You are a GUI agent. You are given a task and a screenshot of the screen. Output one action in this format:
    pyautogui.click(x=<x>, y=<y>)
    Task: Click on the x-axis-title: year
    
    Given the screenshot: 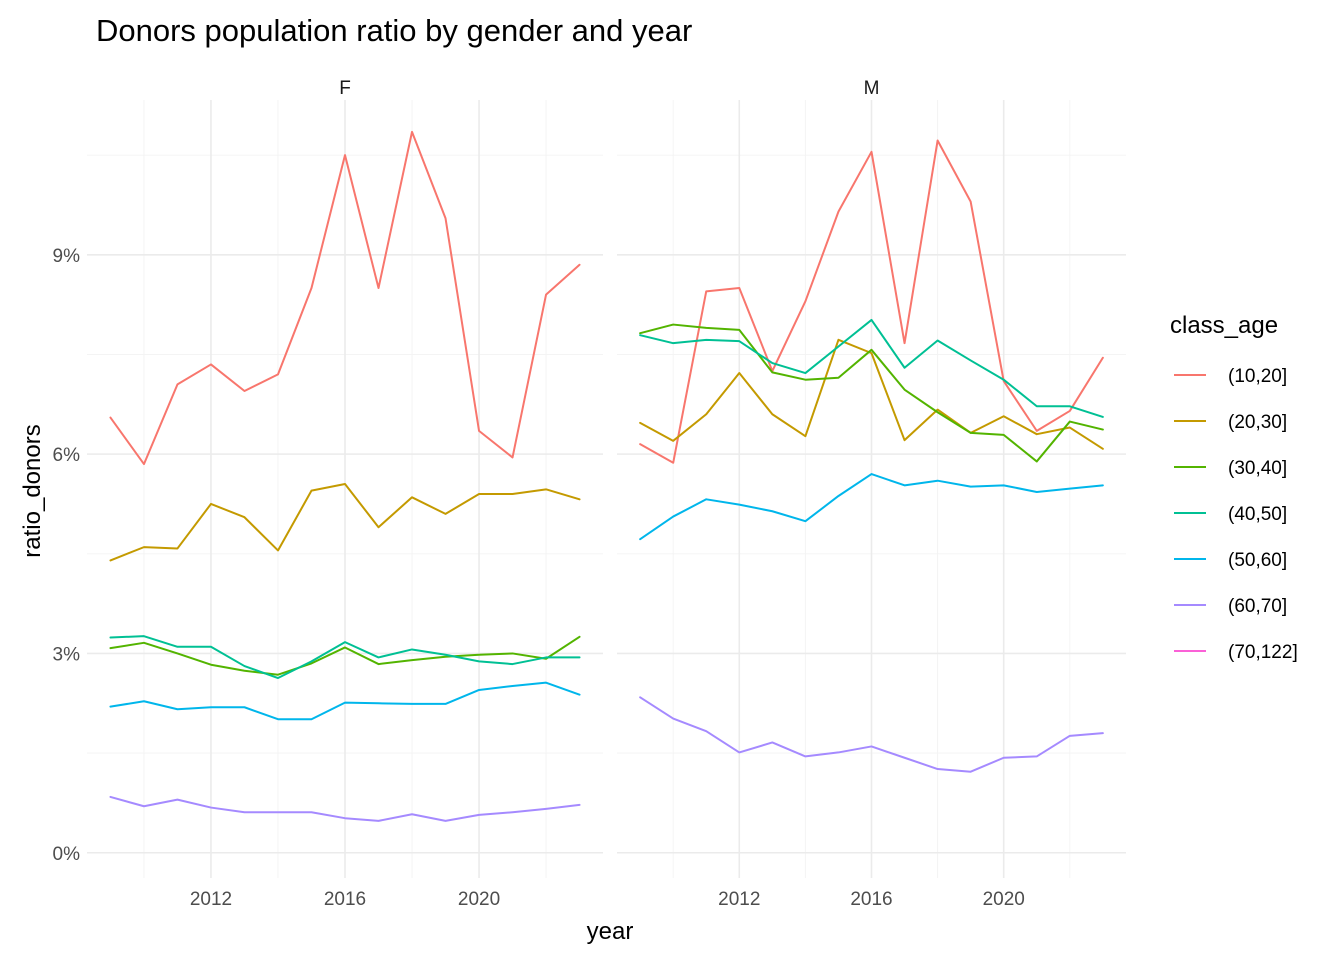 What is the action you would take?
    pyautogui.click(x=610, y=931)
    